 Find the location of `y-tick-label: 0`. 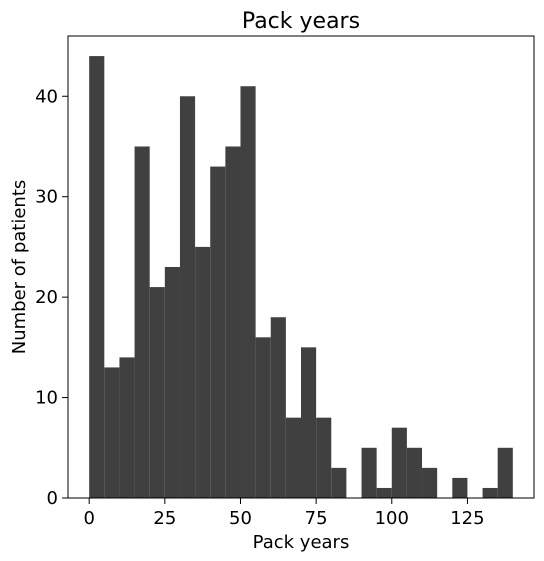

y-tick-label: 0 is located at coordinates (52, 498).